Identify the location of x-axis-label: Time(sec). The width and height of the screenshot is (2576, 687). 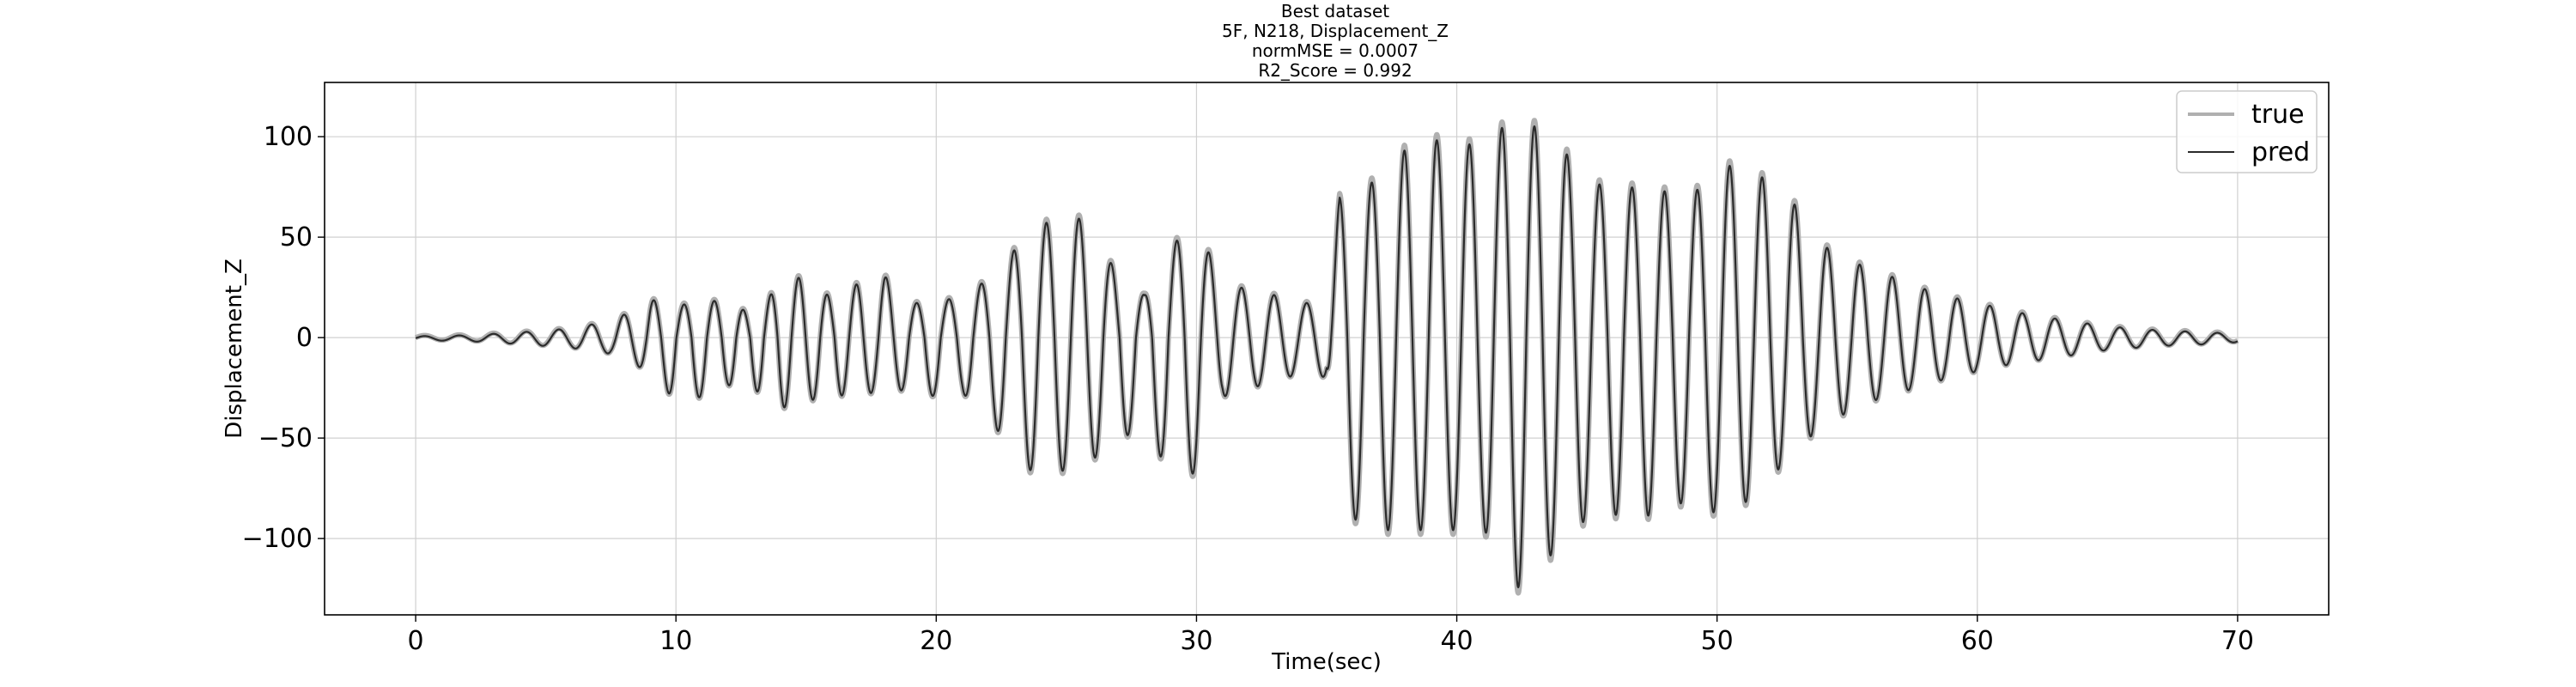
(1327, 662).